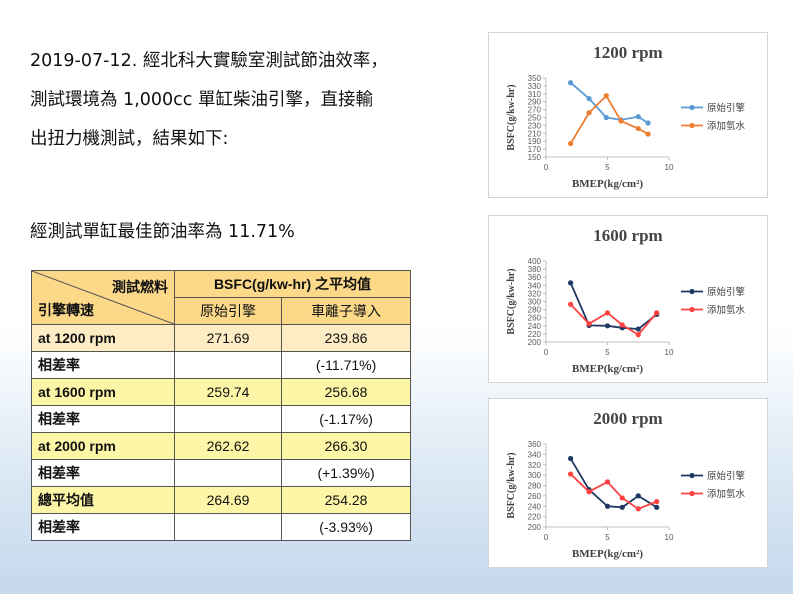  Describe the element at coordinates (535, 86) in the screenshot. I see `y-tick-label: 330` at that location.